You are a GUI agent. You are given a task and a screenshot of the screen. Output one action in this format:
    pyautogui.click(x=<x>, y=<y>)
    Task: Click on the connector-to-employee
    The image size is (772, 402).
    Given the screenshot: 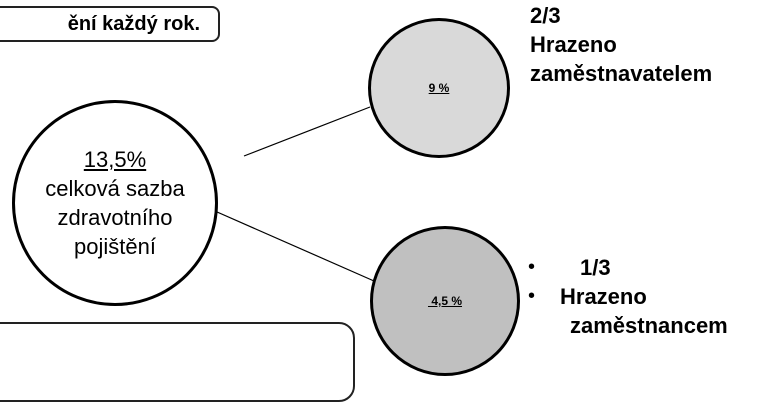 What is the action you would take?
    pyautogui.click(x=291, y=244)
    